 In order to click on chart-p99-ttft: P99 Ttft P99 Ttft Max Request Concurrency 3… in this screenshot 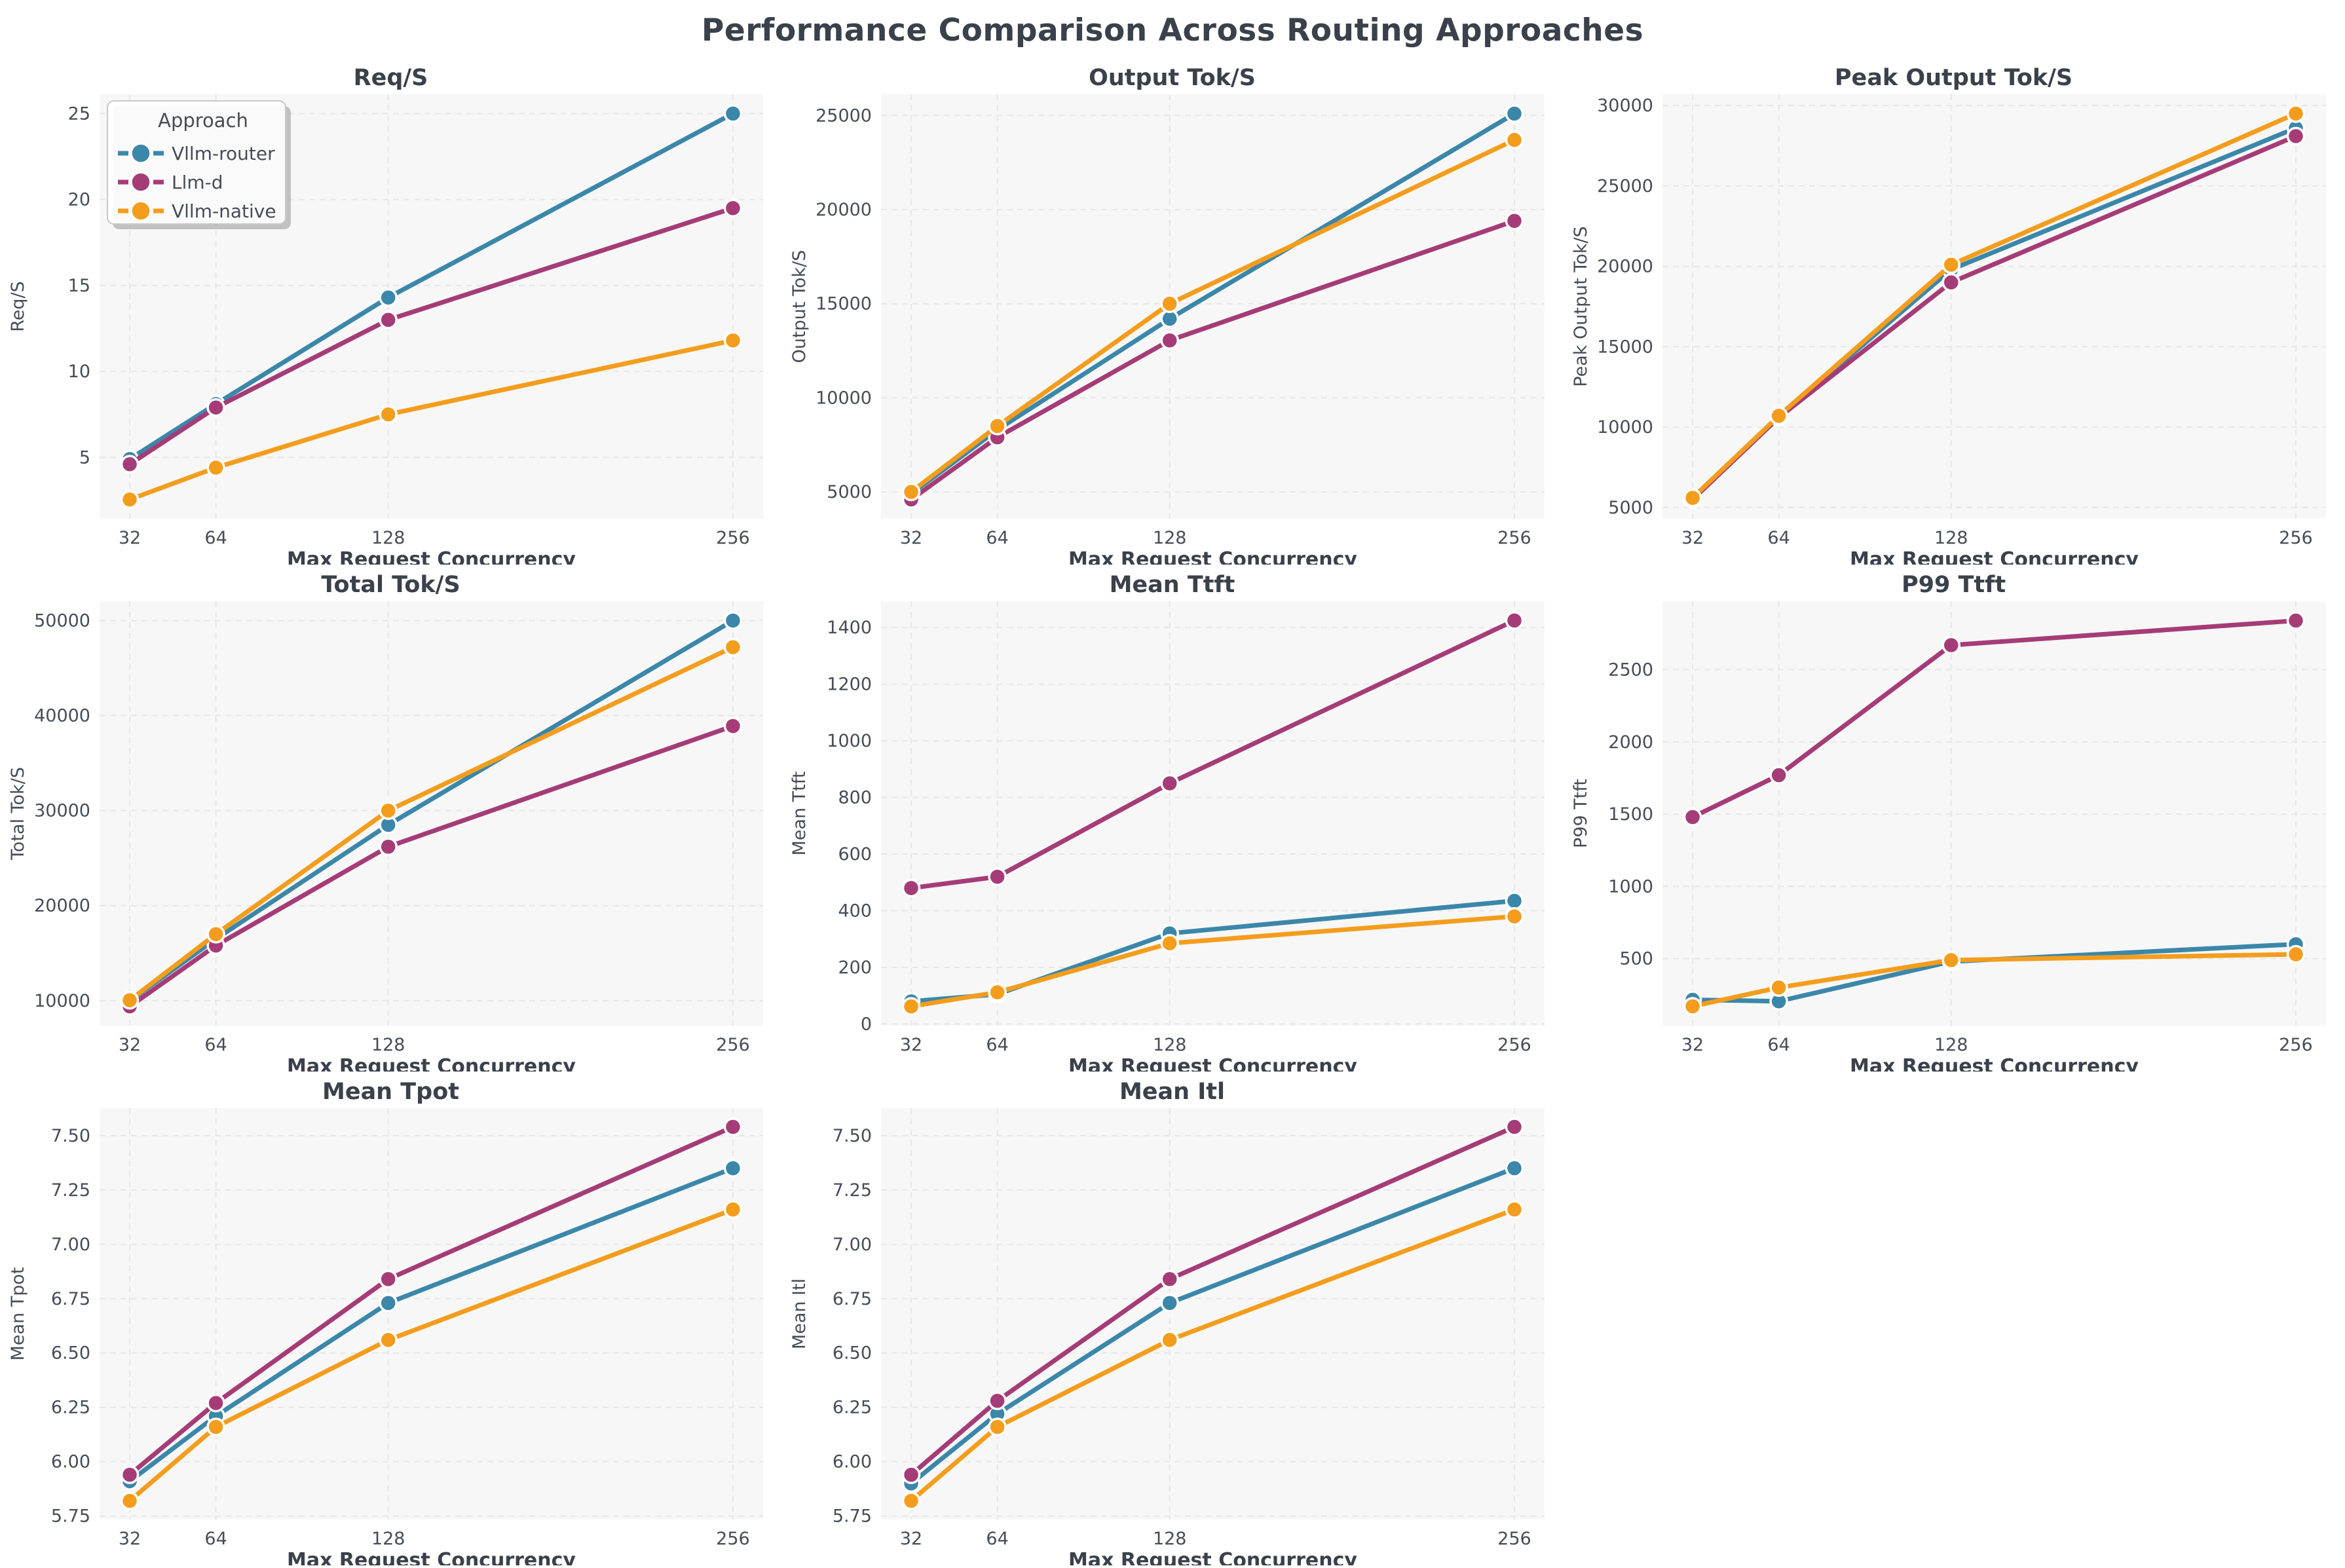, I will do `click(1954, 822)`.